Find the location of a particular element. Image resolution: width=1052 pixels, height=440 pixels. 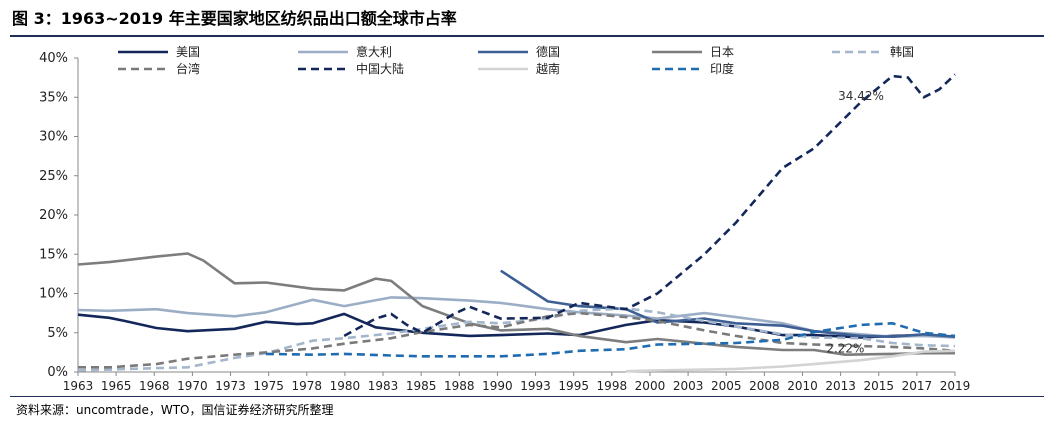

legend-item-4: 韩国 is located at coordinates (873, 51).